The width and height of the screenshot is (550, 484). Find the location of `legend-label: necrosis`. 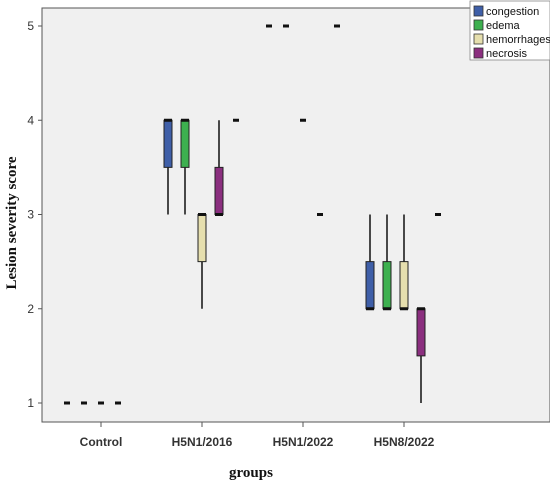

legend-label: necrosis is located at coordinates (506, 54).